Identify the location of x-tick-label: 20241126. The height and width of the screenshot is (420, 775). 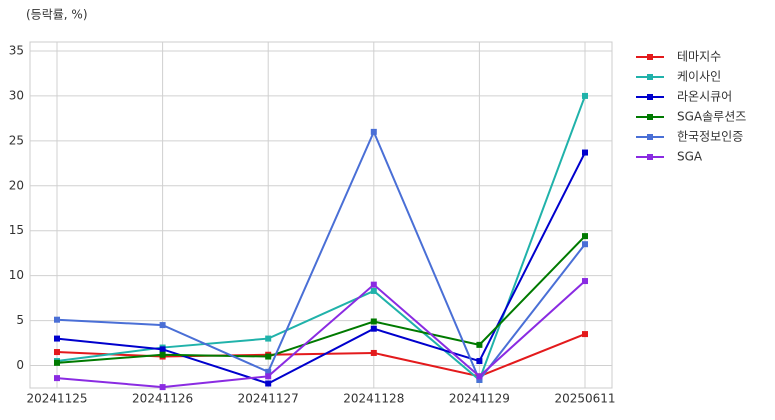
(162, 399).